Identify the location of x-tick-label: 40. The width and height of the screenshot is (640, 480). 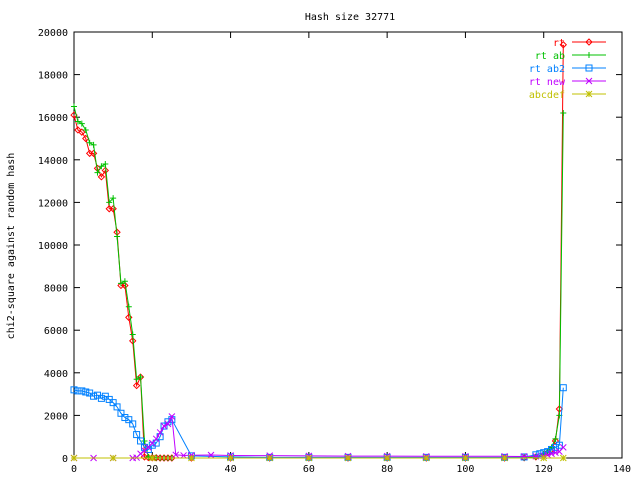
(231, 469).